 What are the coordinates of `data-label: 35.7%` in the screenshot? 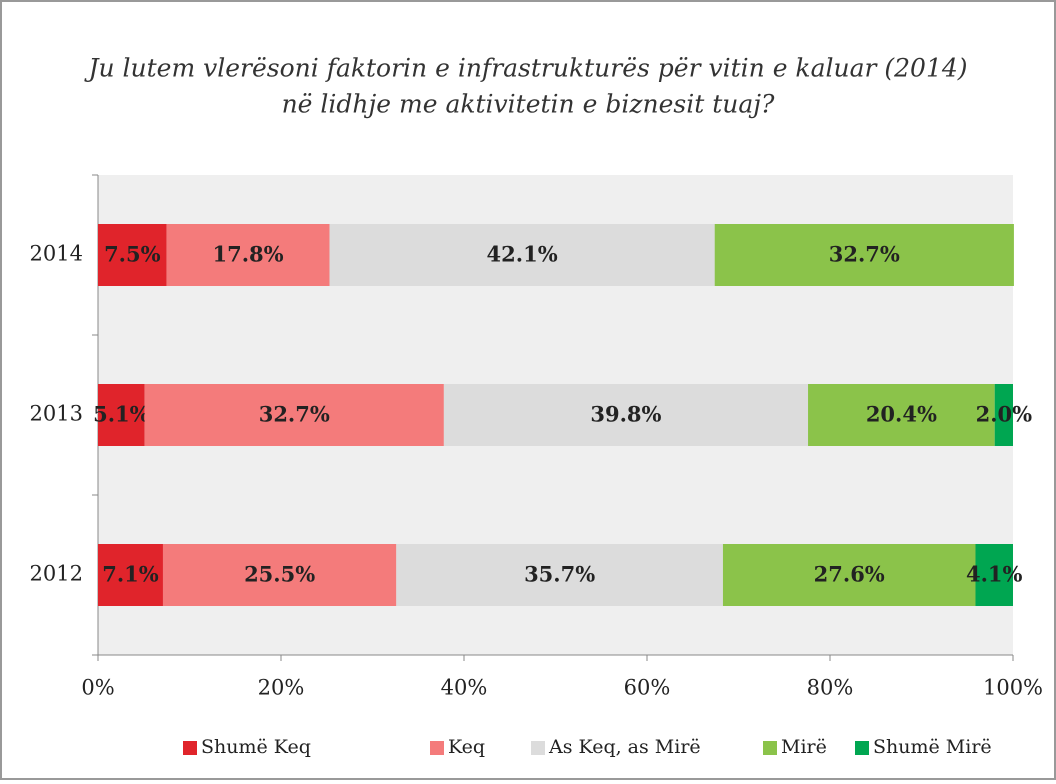 It's located at (559, 574).